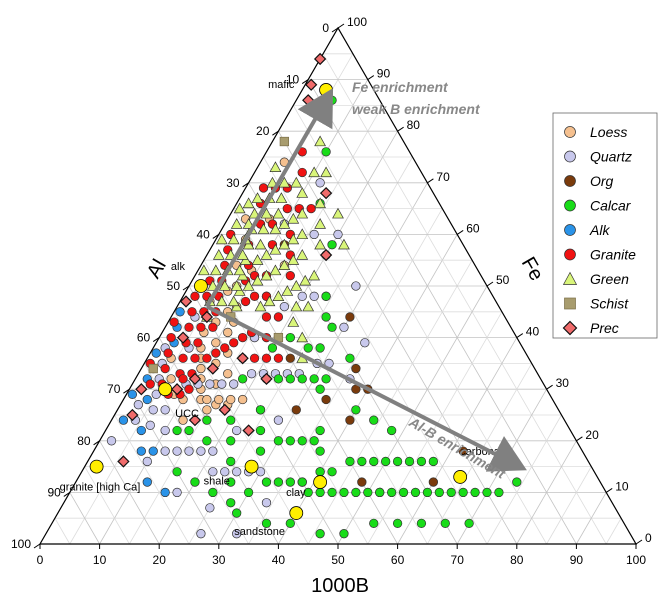  What do you see at coordinates (398, 560) in the screenshot?
I see `bottom-tick-label: 60` at bounding box center [398, 560].